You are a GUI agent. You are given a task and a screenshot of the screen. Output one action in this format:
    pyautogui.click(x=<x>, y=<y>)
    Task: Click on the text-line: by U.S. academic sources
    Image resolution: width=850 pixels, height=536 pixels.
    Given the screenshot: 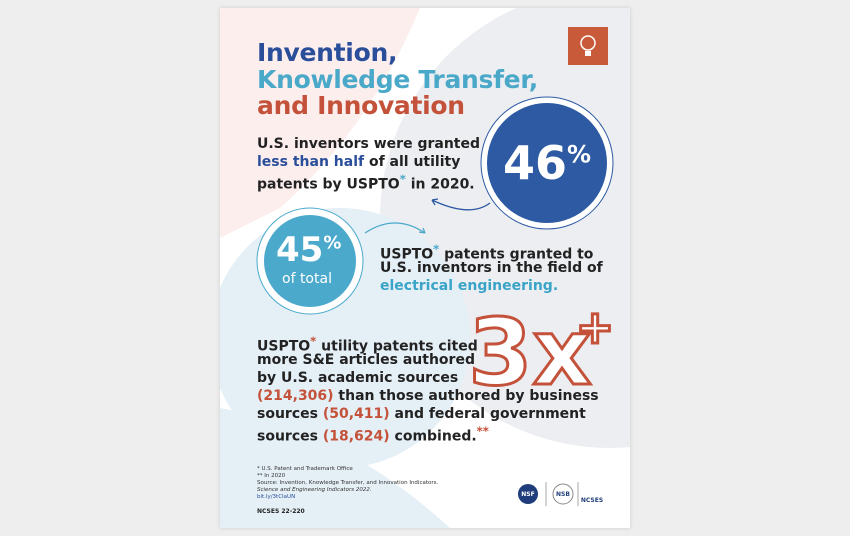 What is the action you would take?
    pyautogui.click(x=358, y=378)
    